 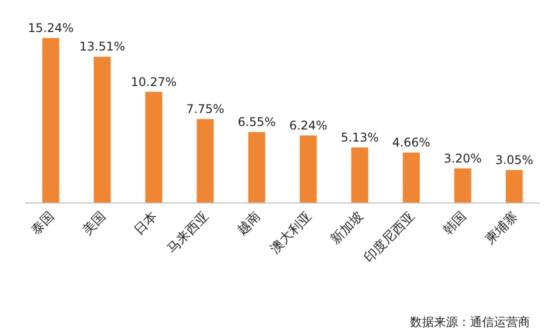 What do you see at coordinates (347, 228) in the screenshot?
I see `x-tick-label: 新加坡` at bounding box center [347, 228].